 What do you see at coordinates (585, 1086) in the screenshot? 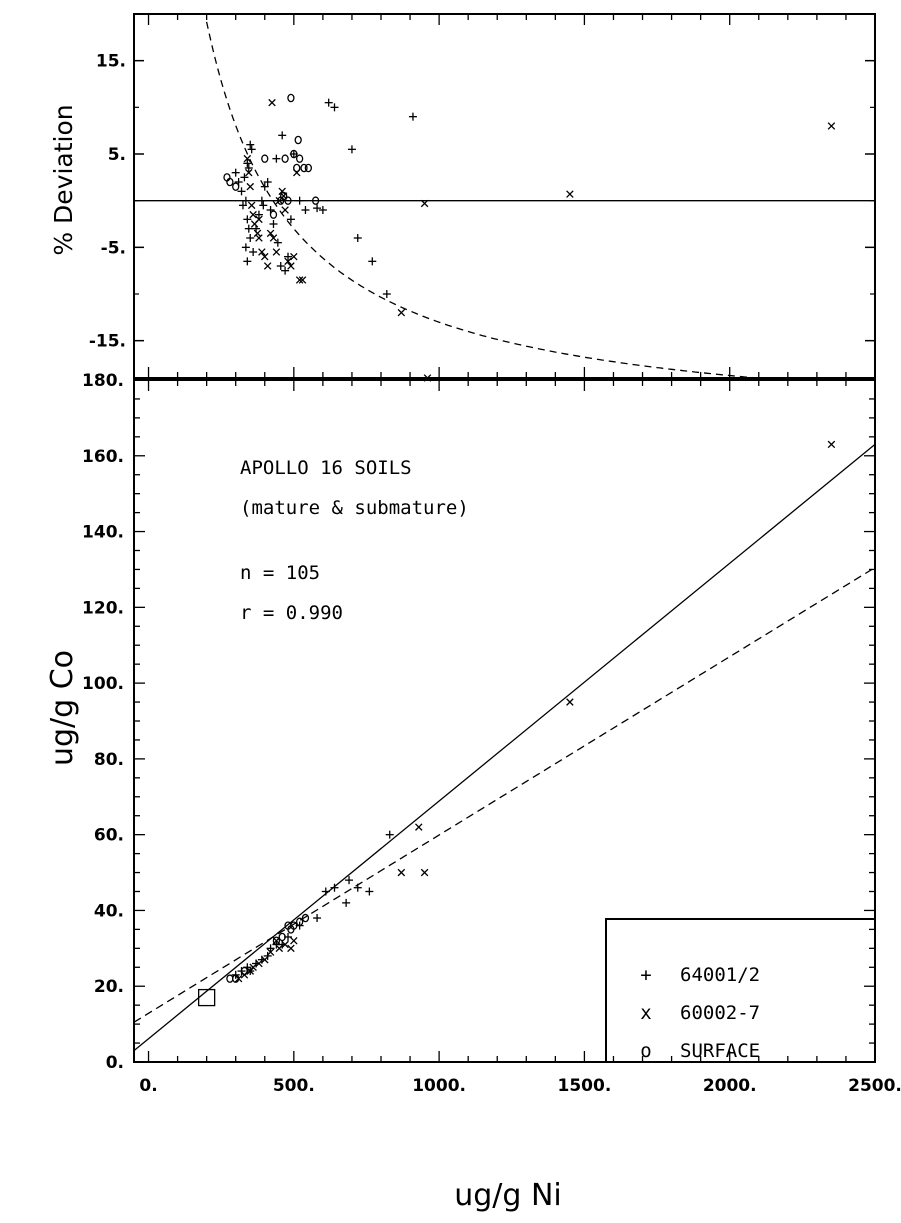
I see `x-tick-label: 1500.` at bounding box center [585, 1086].